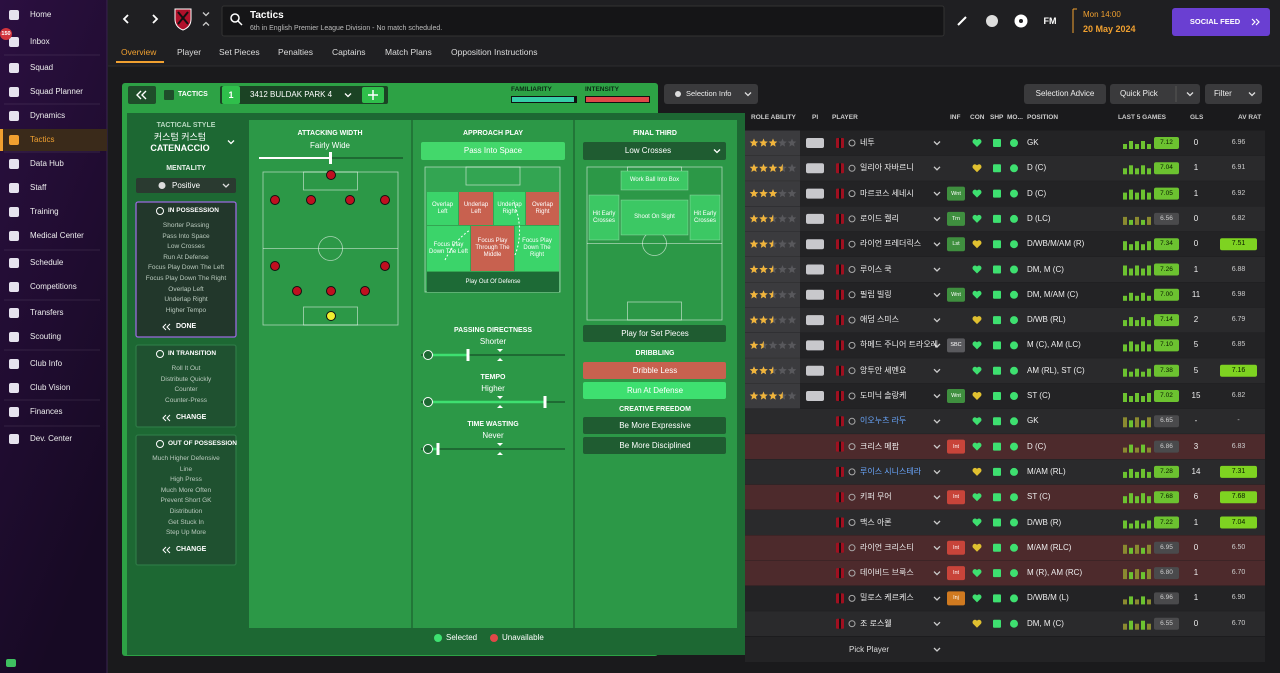 The height and width of the screenshot is (673, 1280). What do you see at coordinates (883, 370) in the screenshot?
I see `player-name: 앙투안 세멘요` at bounding box center [883, 370].